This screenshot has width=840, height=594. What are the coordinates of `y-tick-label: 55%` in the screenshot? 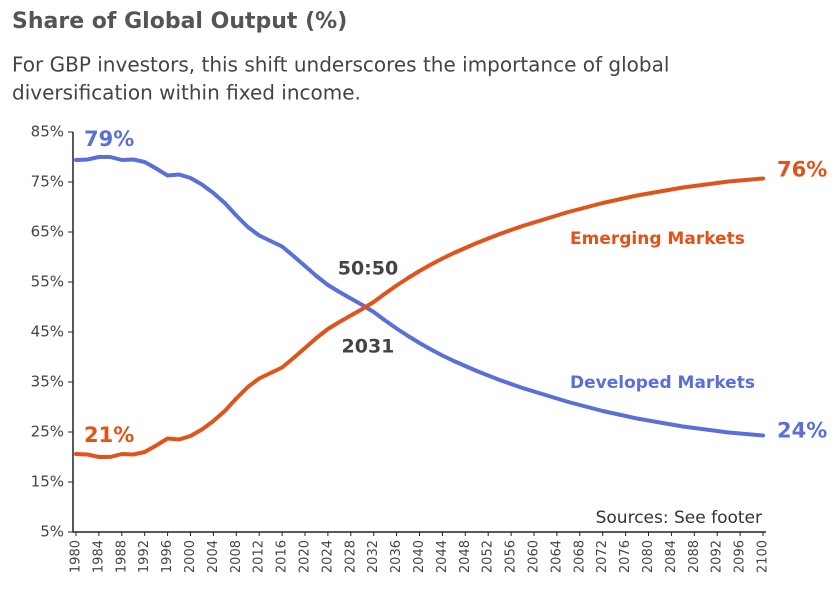 It's located at (47, 282).